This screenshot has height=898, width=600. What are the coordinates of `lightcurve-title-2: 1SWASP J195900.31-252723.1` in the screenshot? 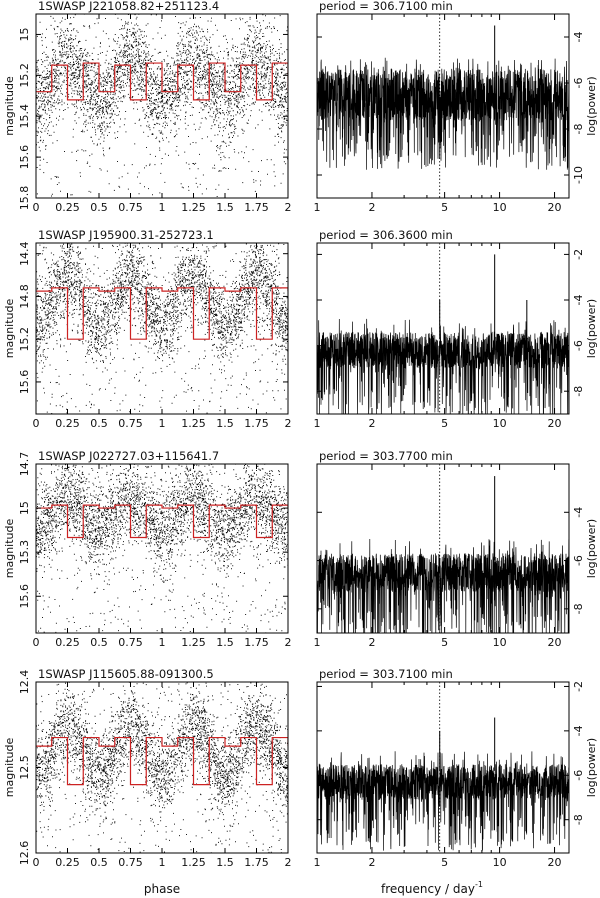 It's located at (126, 235).